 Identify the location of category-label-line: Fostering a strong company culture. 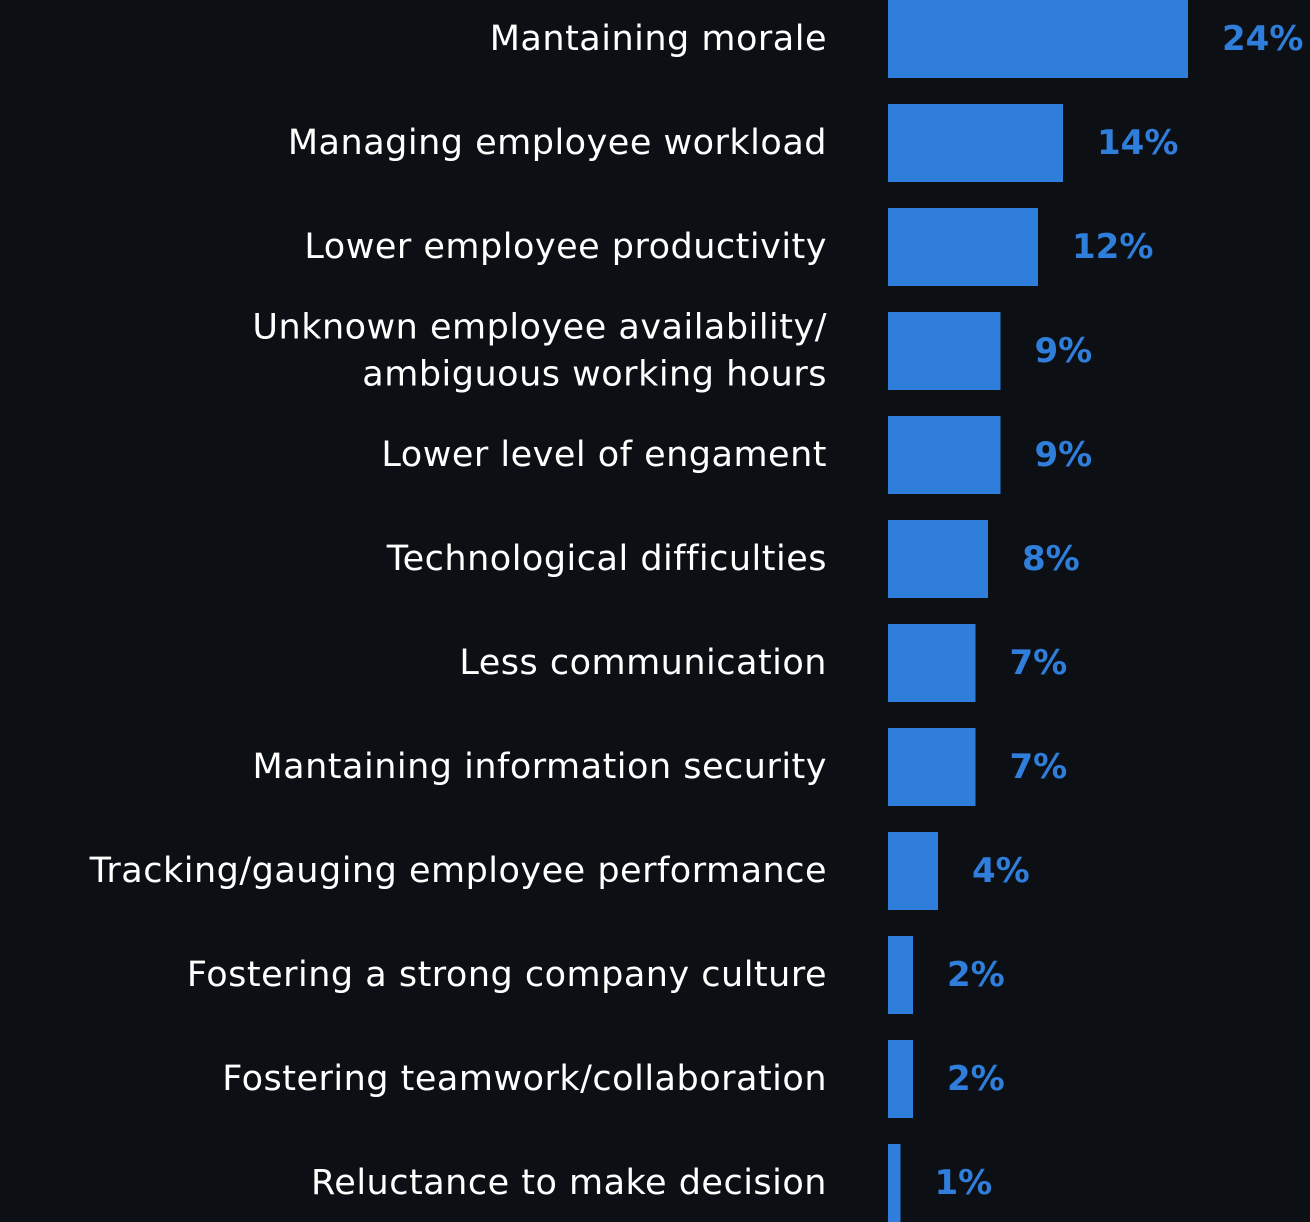
(507, 975).